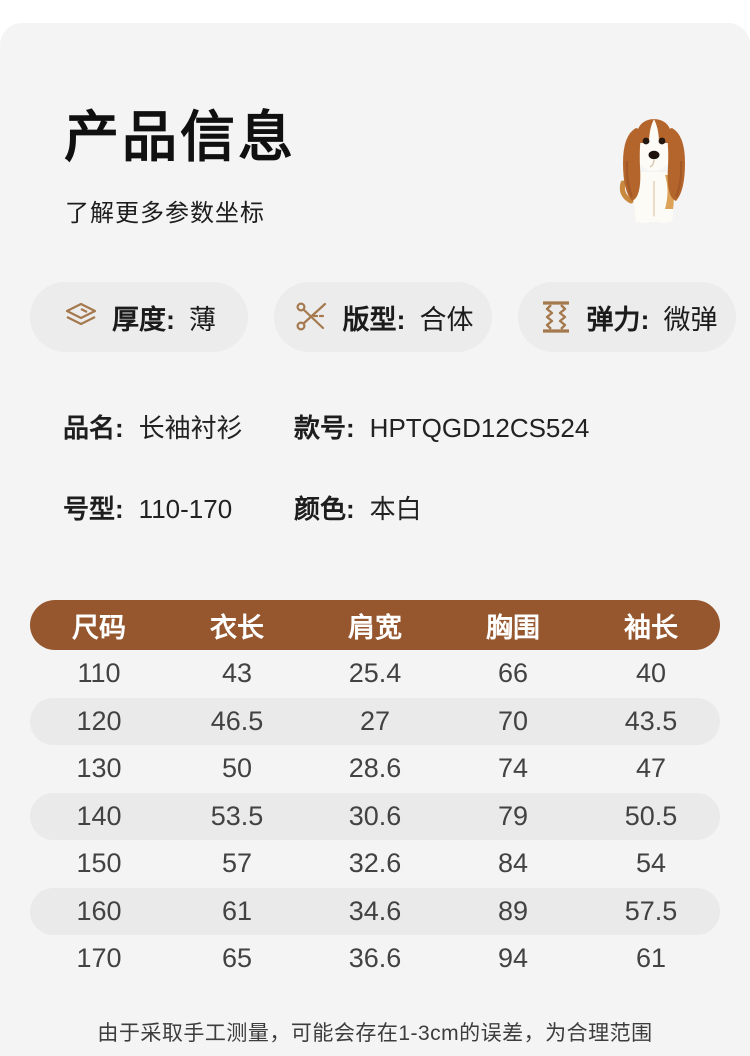  I want to click on table-cell: 79, so click(513, 815).